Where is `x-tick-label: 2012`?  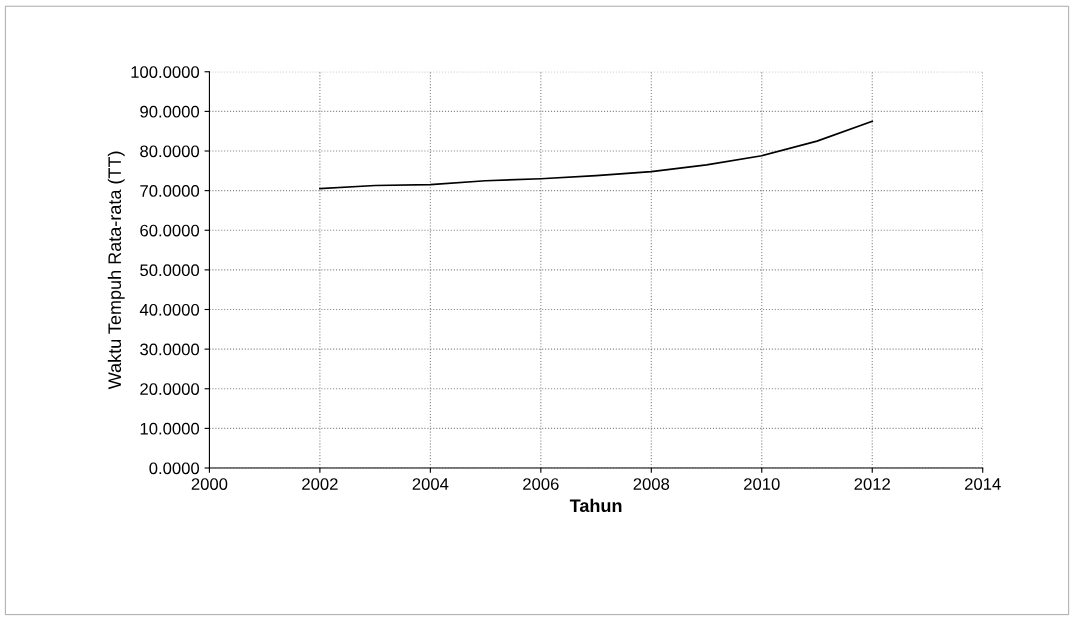
x-tick-label: 2012 is located at coordinates (872, 484).